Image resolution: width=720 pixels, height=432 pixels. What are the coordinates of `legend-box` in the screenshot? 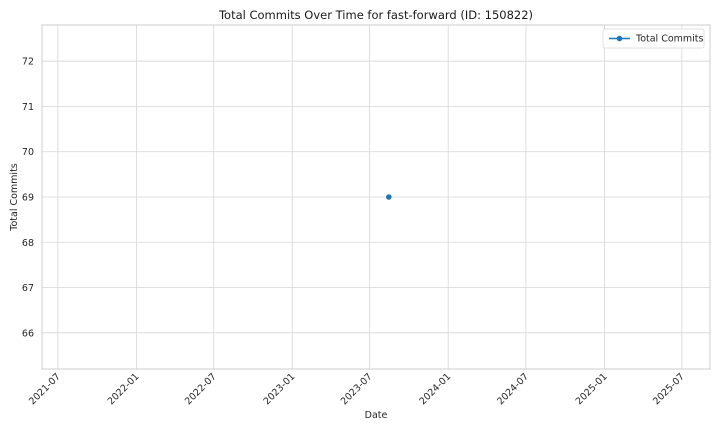 It's located at (653, 38).